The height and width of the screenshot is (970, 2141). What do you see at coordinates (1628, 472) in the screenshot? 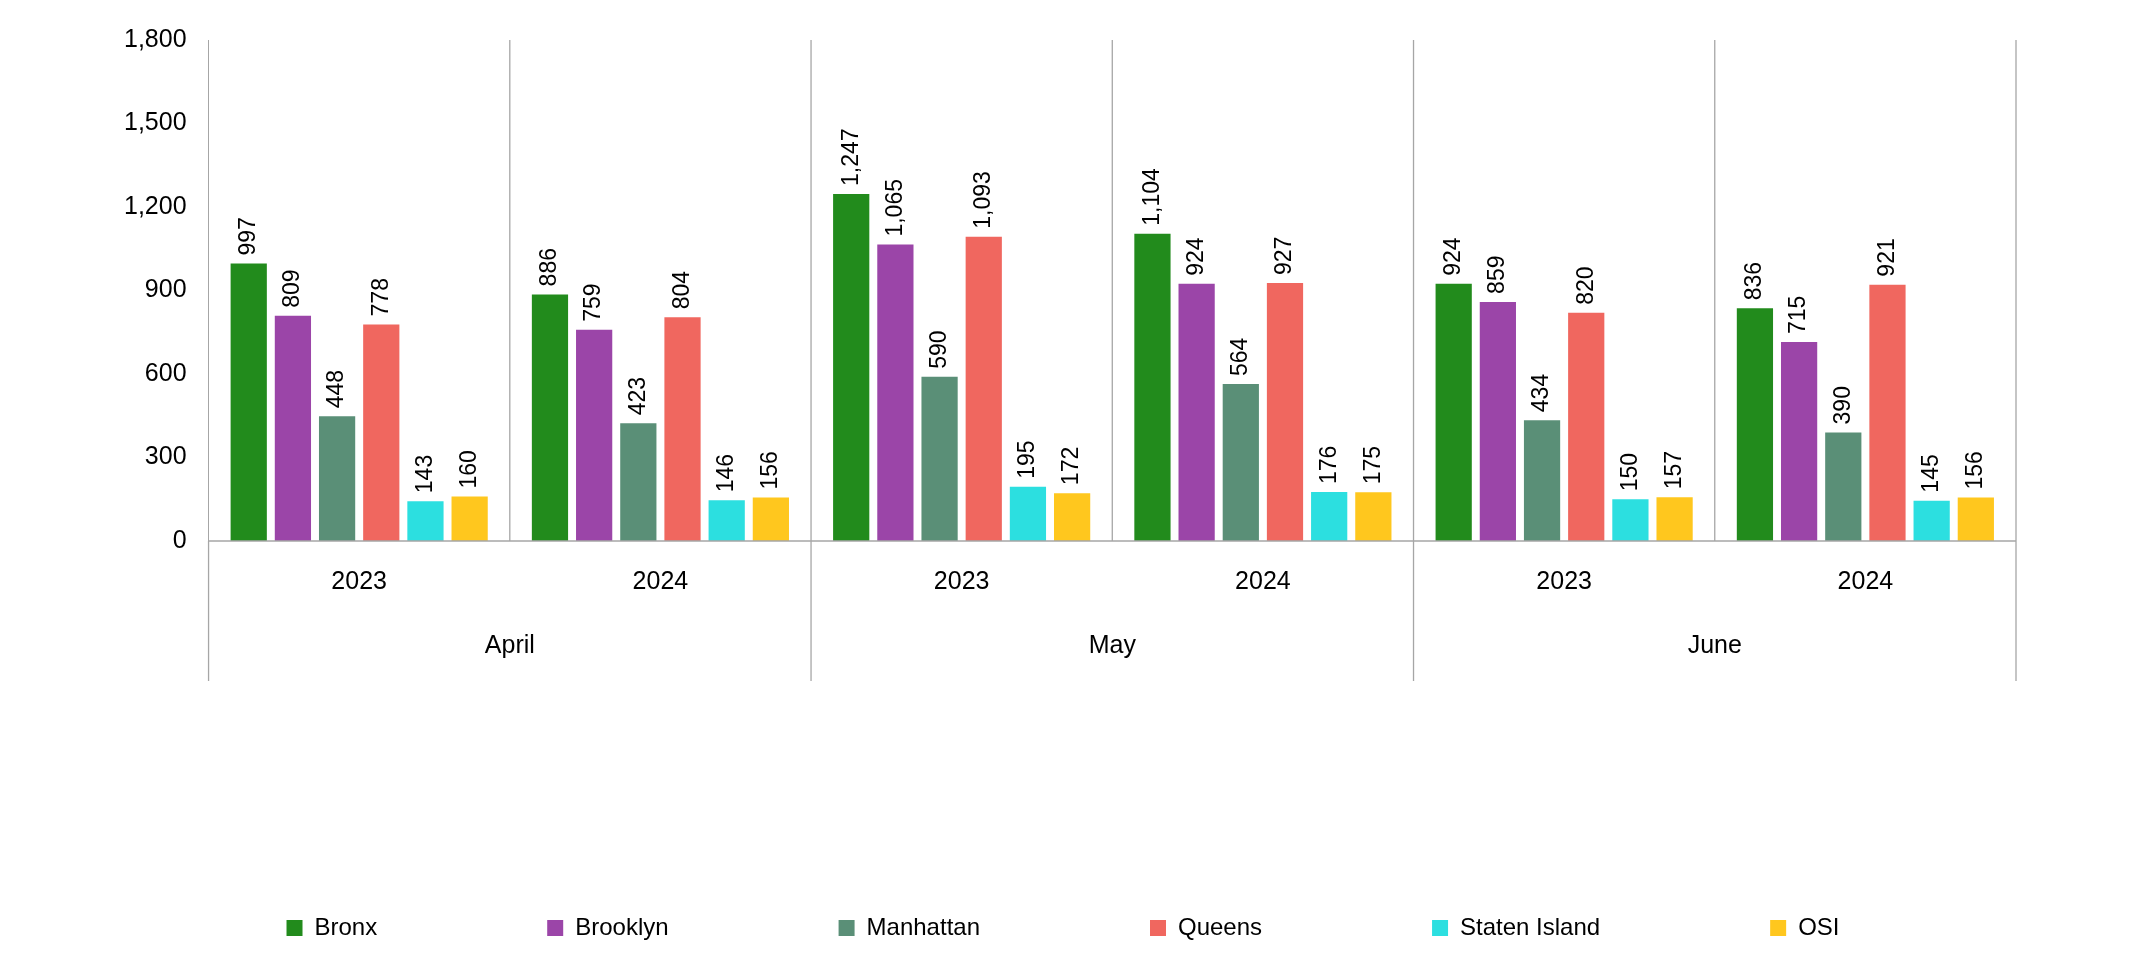
I see `data-label: 150` at bounding box center [1628, 472].